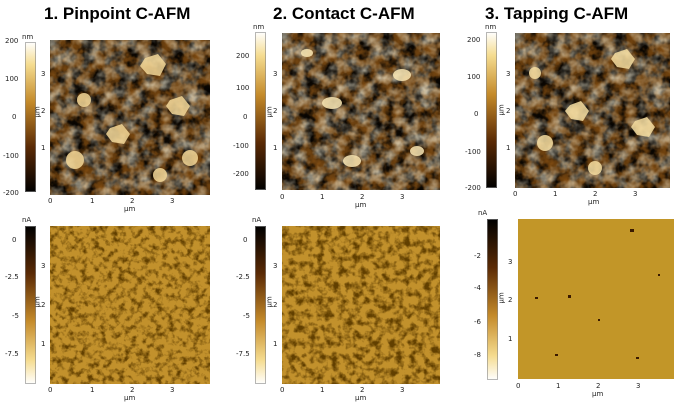  Describe the element at coordinates (361, 305) in the screenshot. I see `current-image-contact` at that location.